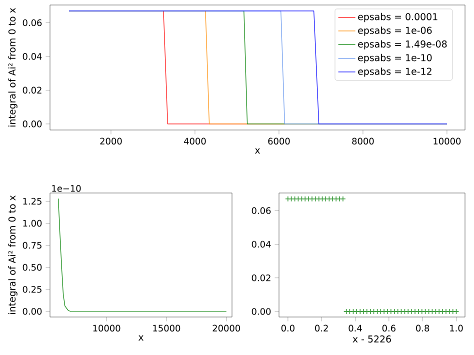 The height and width of the screenshot is (355, 474). I want to click on x-tick-label: 0.2, so click(321, 328).